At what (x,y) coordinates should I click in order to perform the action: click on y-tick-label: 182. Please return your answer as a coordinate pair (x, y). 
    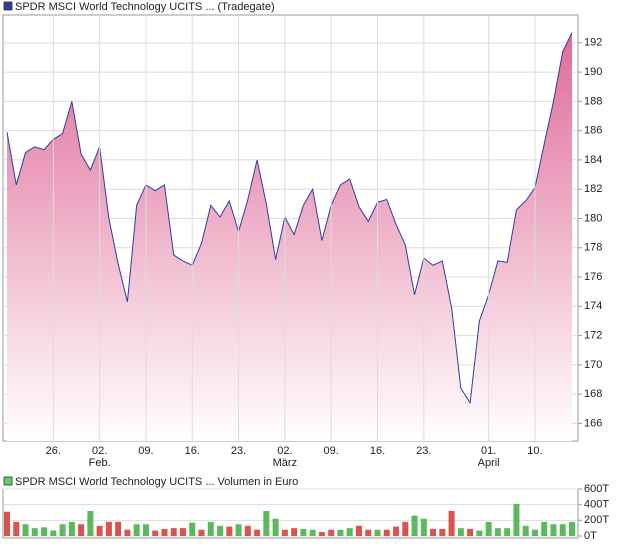
    Looking at the image, I should click on (593, 189).